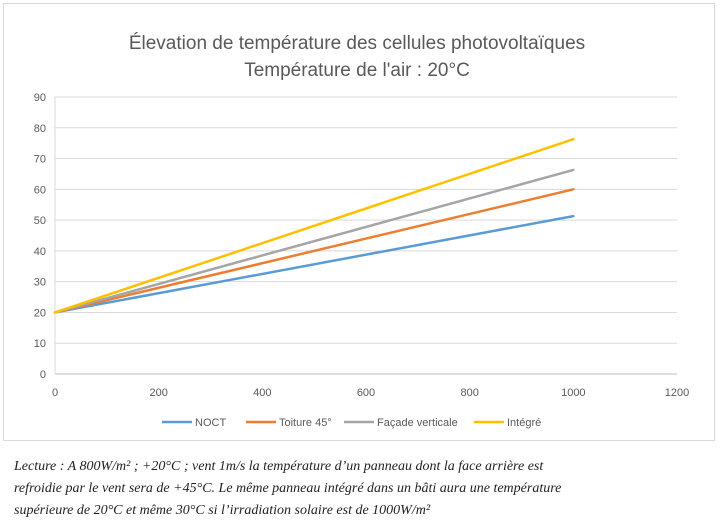 The width and height of the screenshot is (720, 530). What do you see at coordinates (262, 393) in the screenshot?
I see `x-tick-label: 400` at bounding box center [262, 393].